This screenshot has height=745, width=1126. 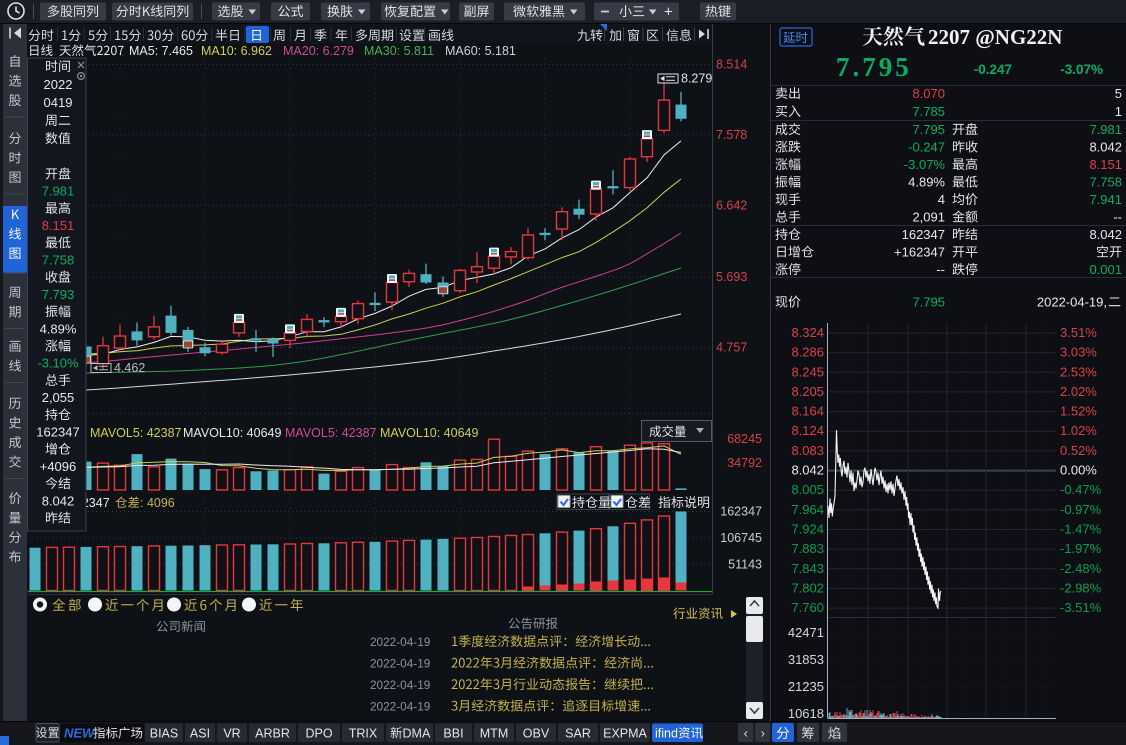 I want to click on svg-text: 1.52%, so click(x=1078, y=411).